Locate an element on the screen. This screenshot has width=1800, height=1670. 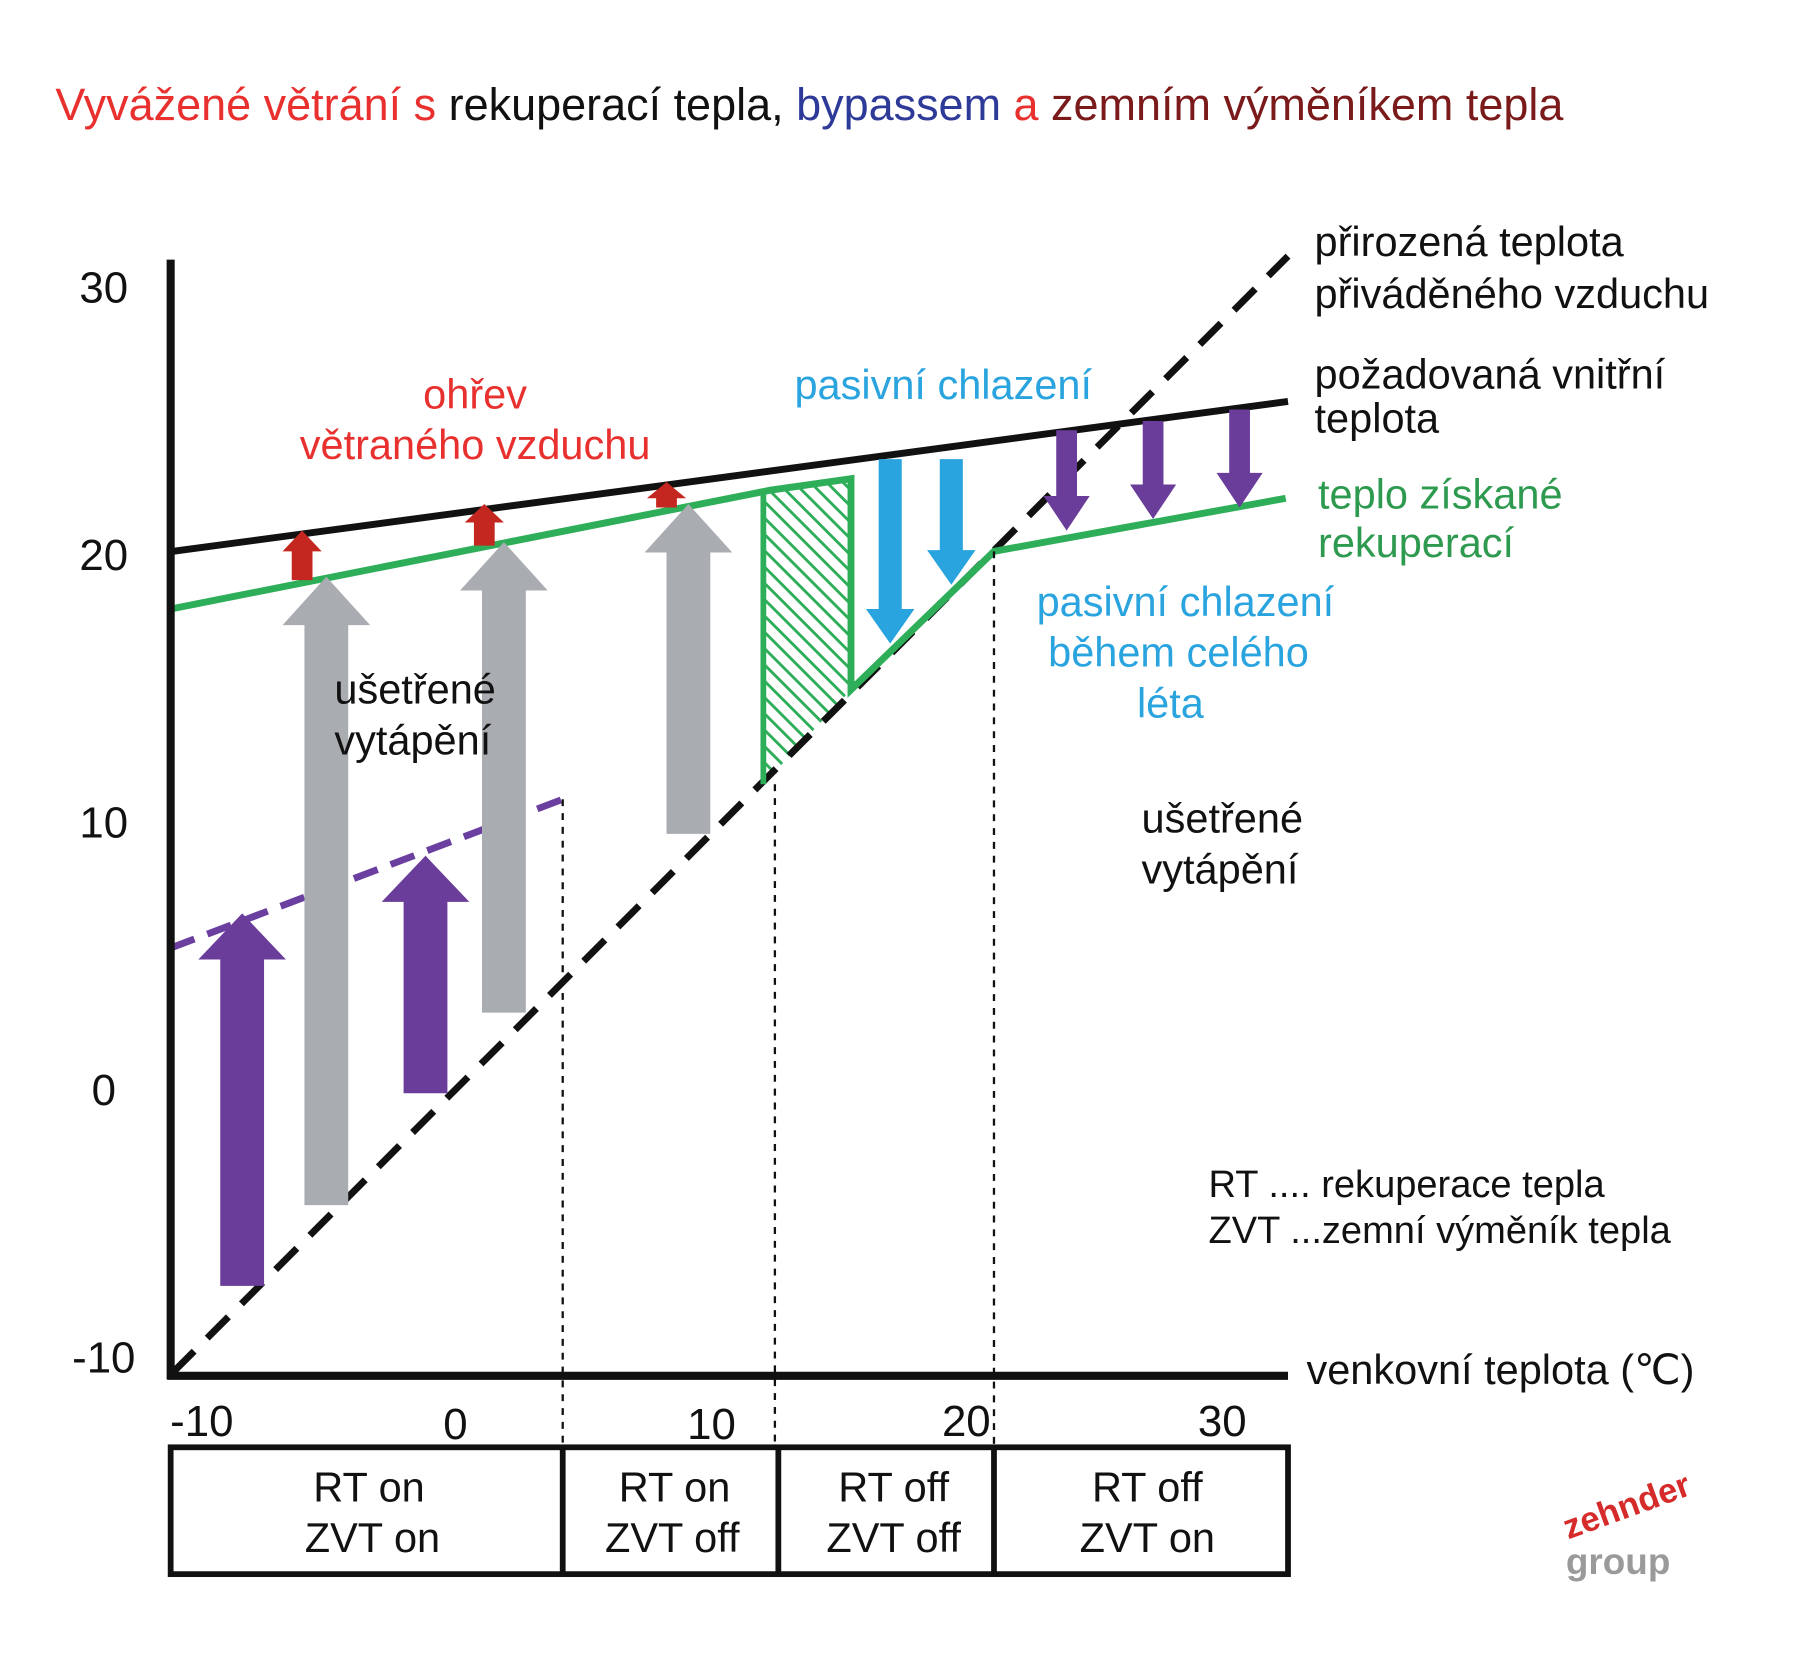
x-tick-label: 30 is located at coordinates (1222, 1421).